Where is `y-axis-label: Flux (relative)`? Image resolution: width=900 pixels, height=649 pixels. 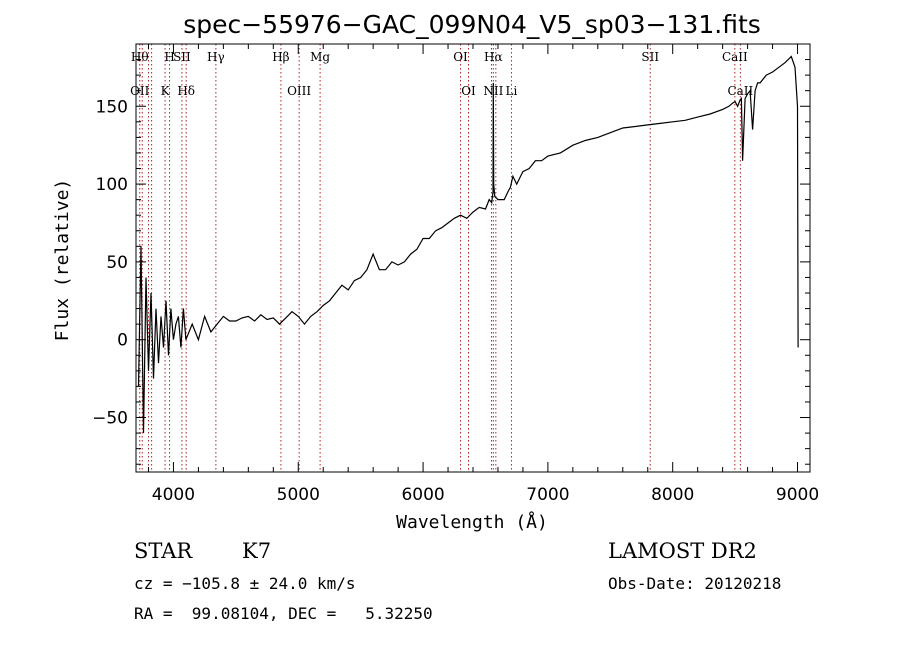
y-axis-label: Flux (relative) is located at coordinates (62, 260).